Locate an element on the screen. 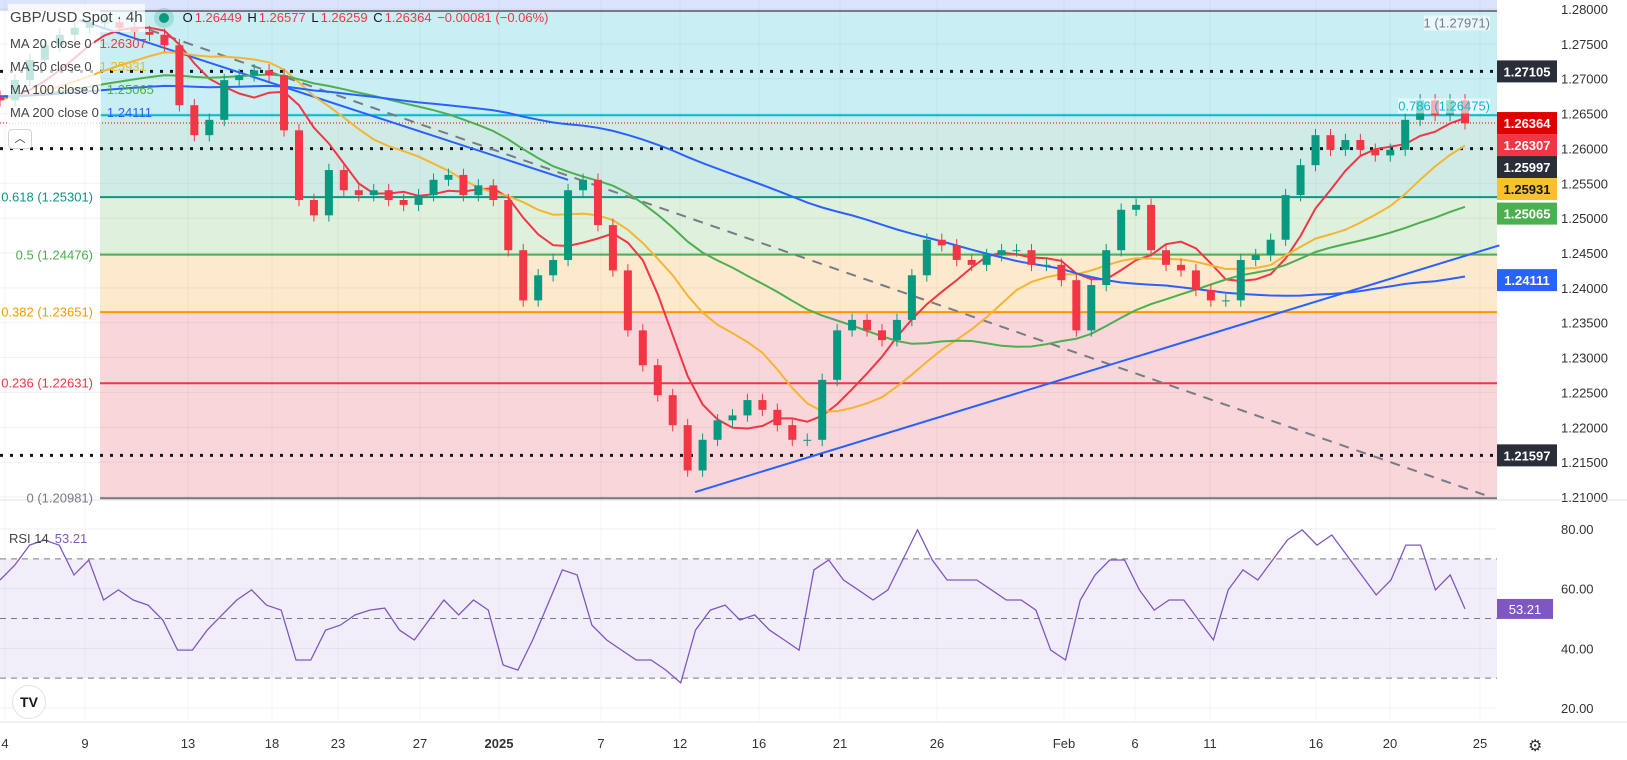 This screenshot has height=760, width=1627. fib-label: 0.236 (1.22631) is located at coordinates (47, 383).